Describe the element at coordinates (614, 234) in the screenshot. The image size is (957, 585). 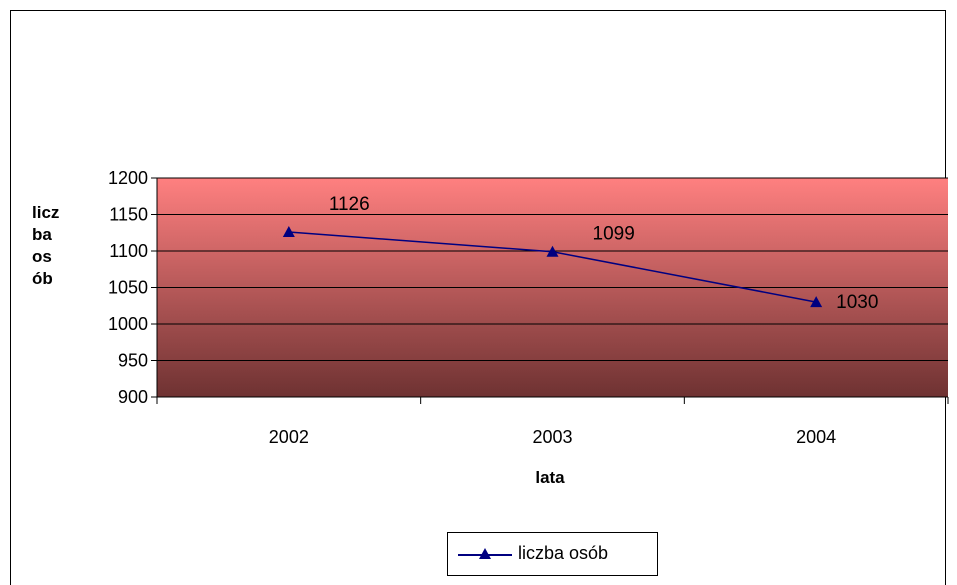
I see `data-label: 1099` at that location.